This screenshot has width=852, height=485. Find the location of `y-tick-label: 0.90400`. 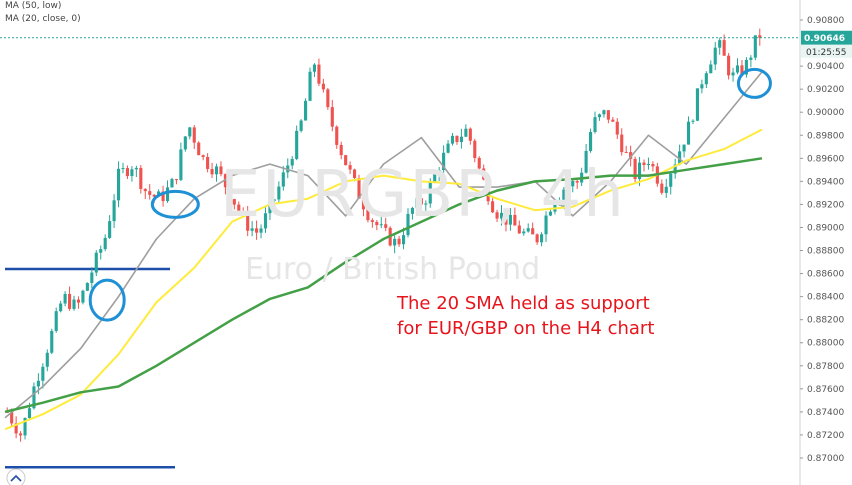

y-tick-label: 0.90400 is located at coordinates (825, 67).